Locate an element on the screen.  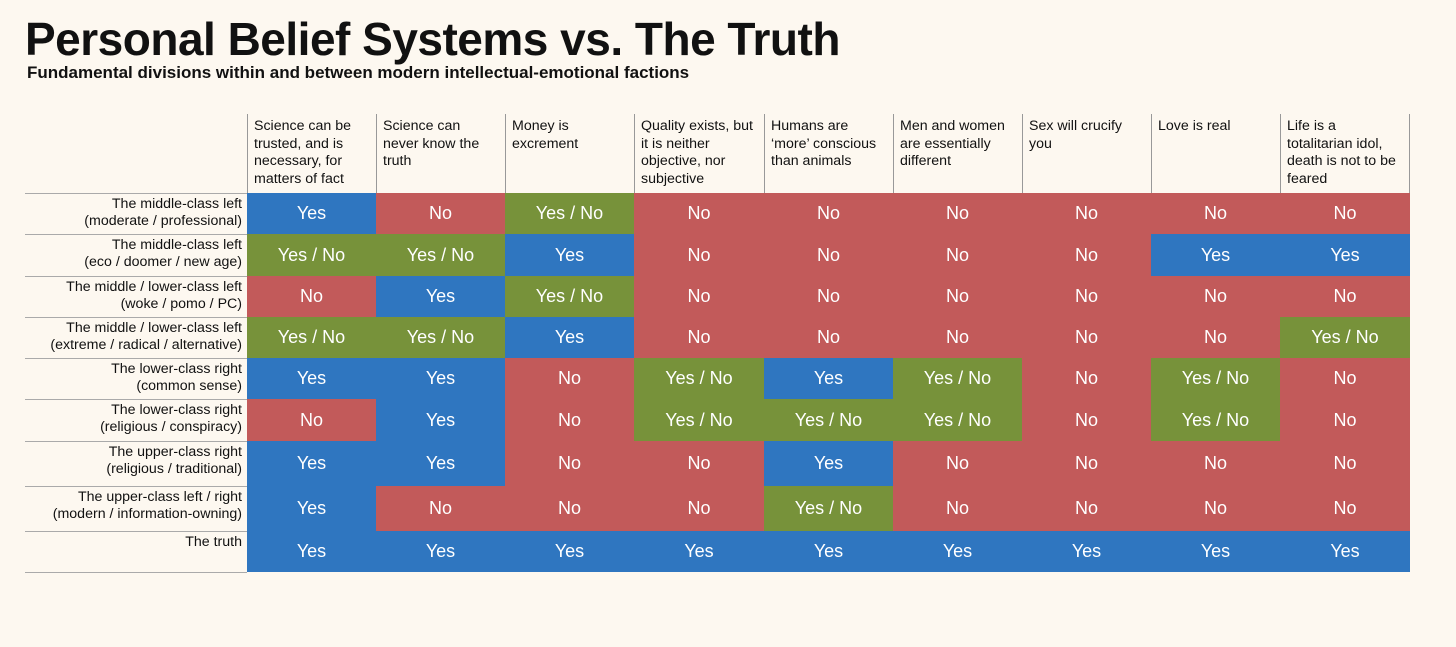
row-label-detail: (eco / doomer / new age) is located at coordinates (163, 262).